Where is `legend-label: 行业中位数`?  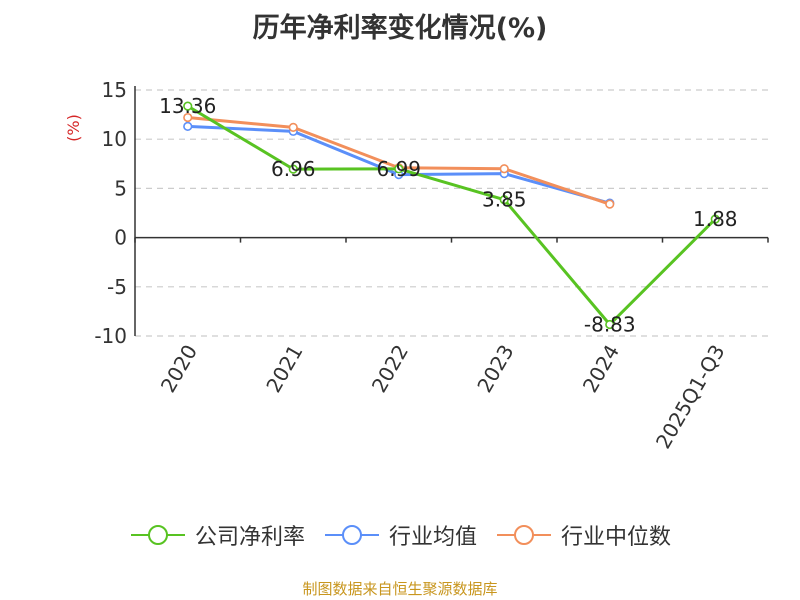 legend-label: 行业中位数 is located at coordinates (616, 537).